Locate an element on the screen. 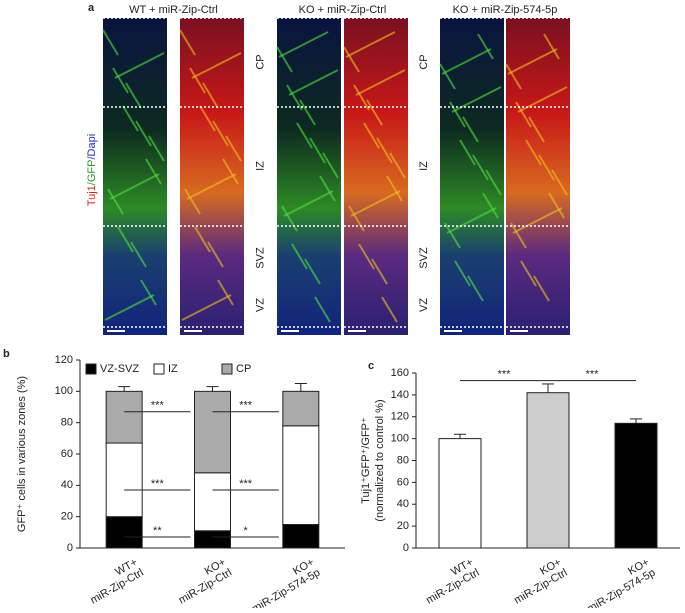  y-axis-label: GFP⁺ cells in various zones (%) is located at coordinates (22, 454).